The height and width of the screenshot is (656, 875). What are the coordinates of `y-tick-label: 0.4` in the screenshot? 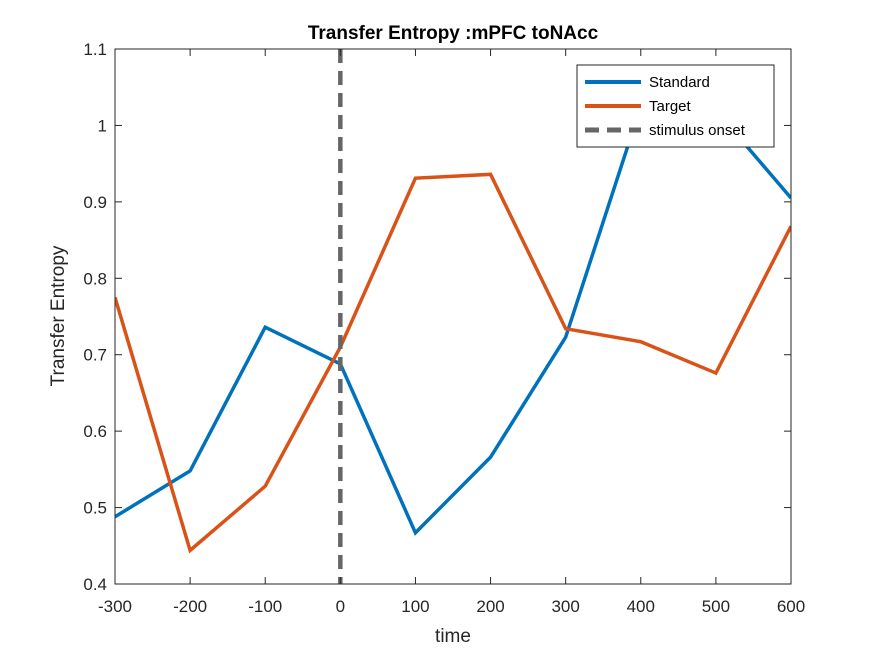 It's located at (95, 584).